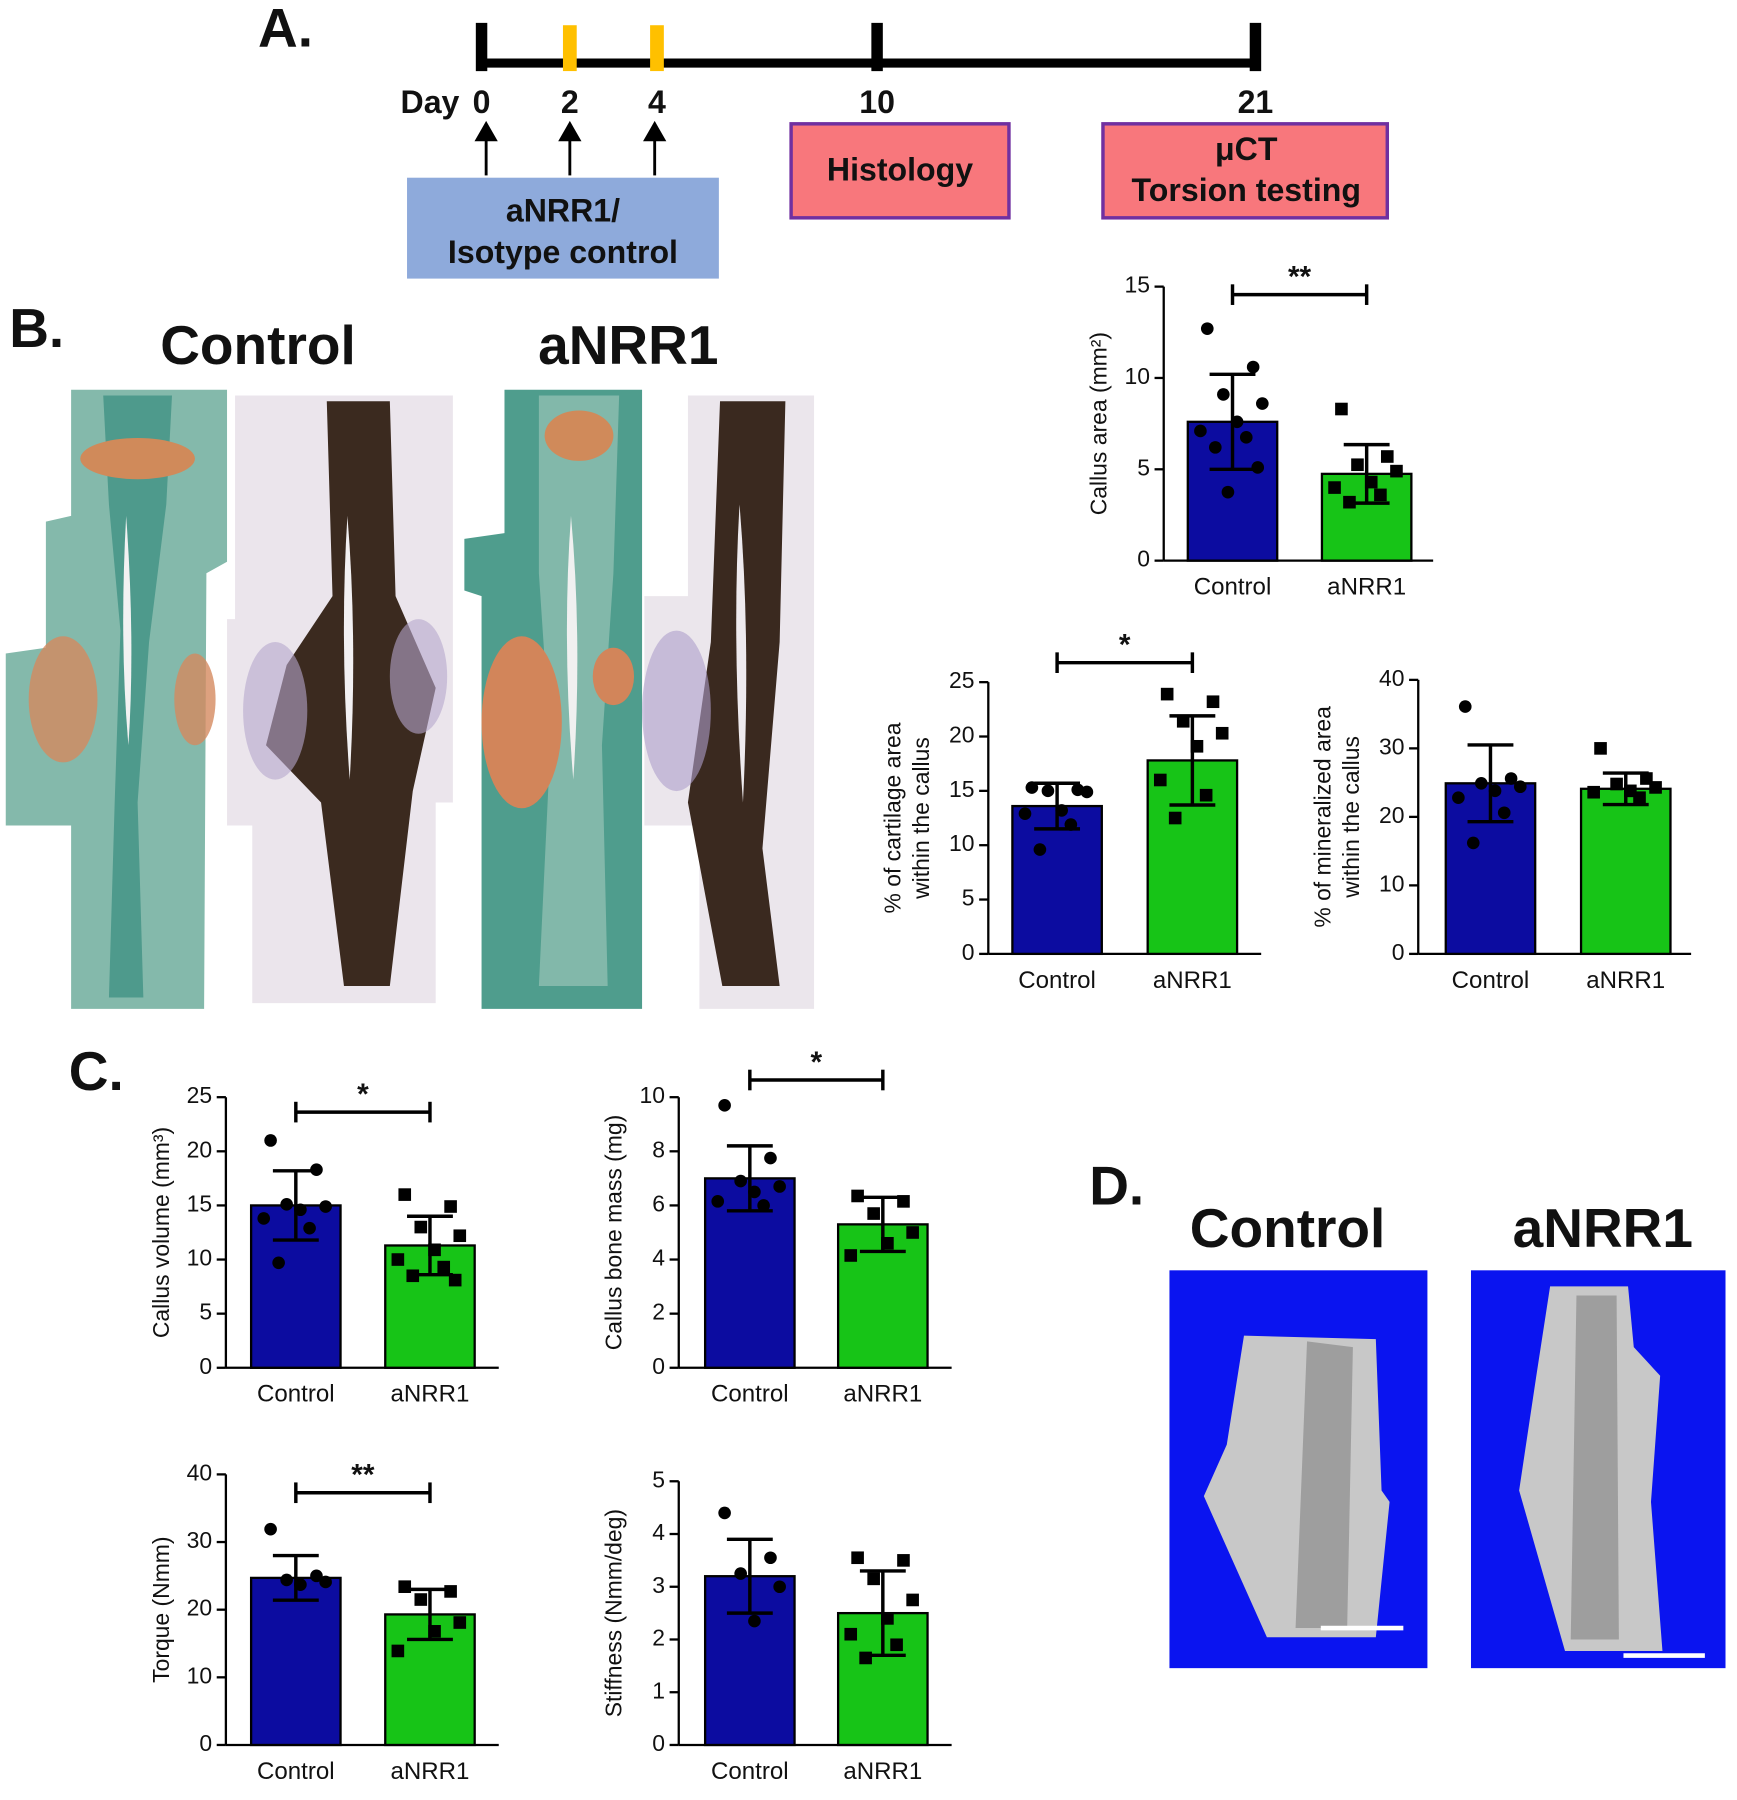  What do you see at coordinates (614, 1233) in the screenshot?
I see `y-axis-label: Callus bone mass (mg)` at bounding box center [614, 1233].